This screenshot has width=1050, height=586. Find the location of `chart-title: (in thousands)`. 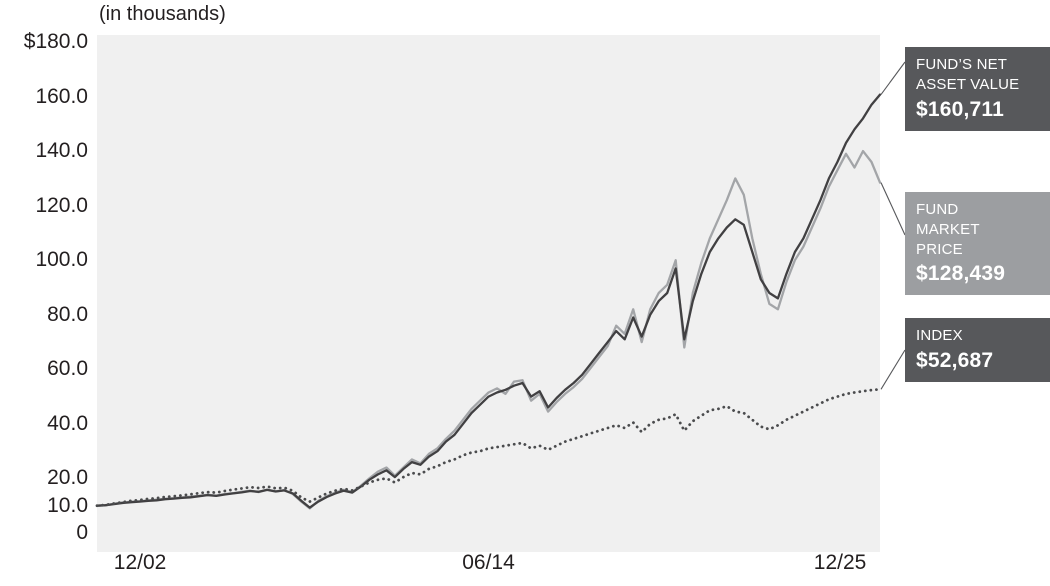

chart-title: (in thousands) is located at coordinates (162, 14).